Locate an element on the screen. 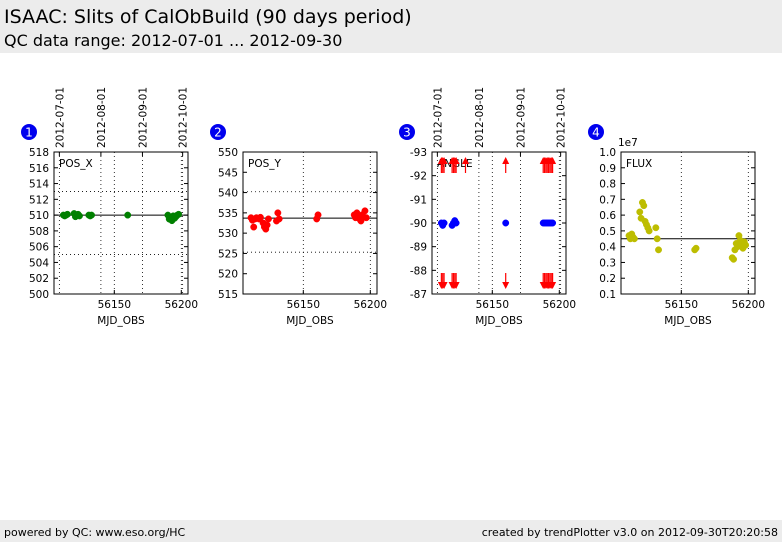 The image size is (782, 542). panel-3-ytick-label: -93 is located at coordinates (418, 153).